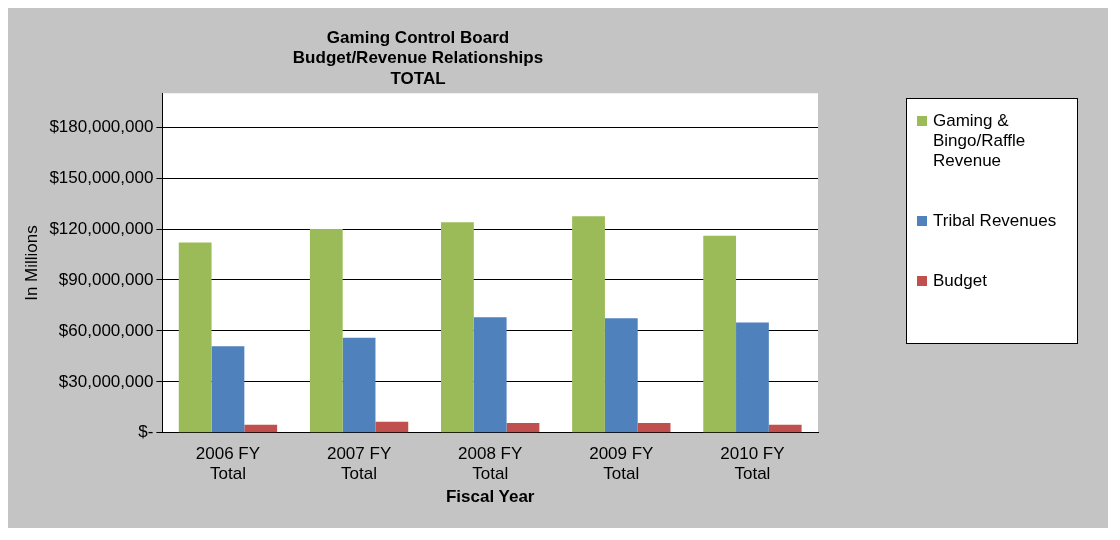 This screenshot has width=1120, height=540. What do you see at coordinates (960, 281) in the screenshot?
I see `legend-label: Budget` at bounding box center [960, 281].